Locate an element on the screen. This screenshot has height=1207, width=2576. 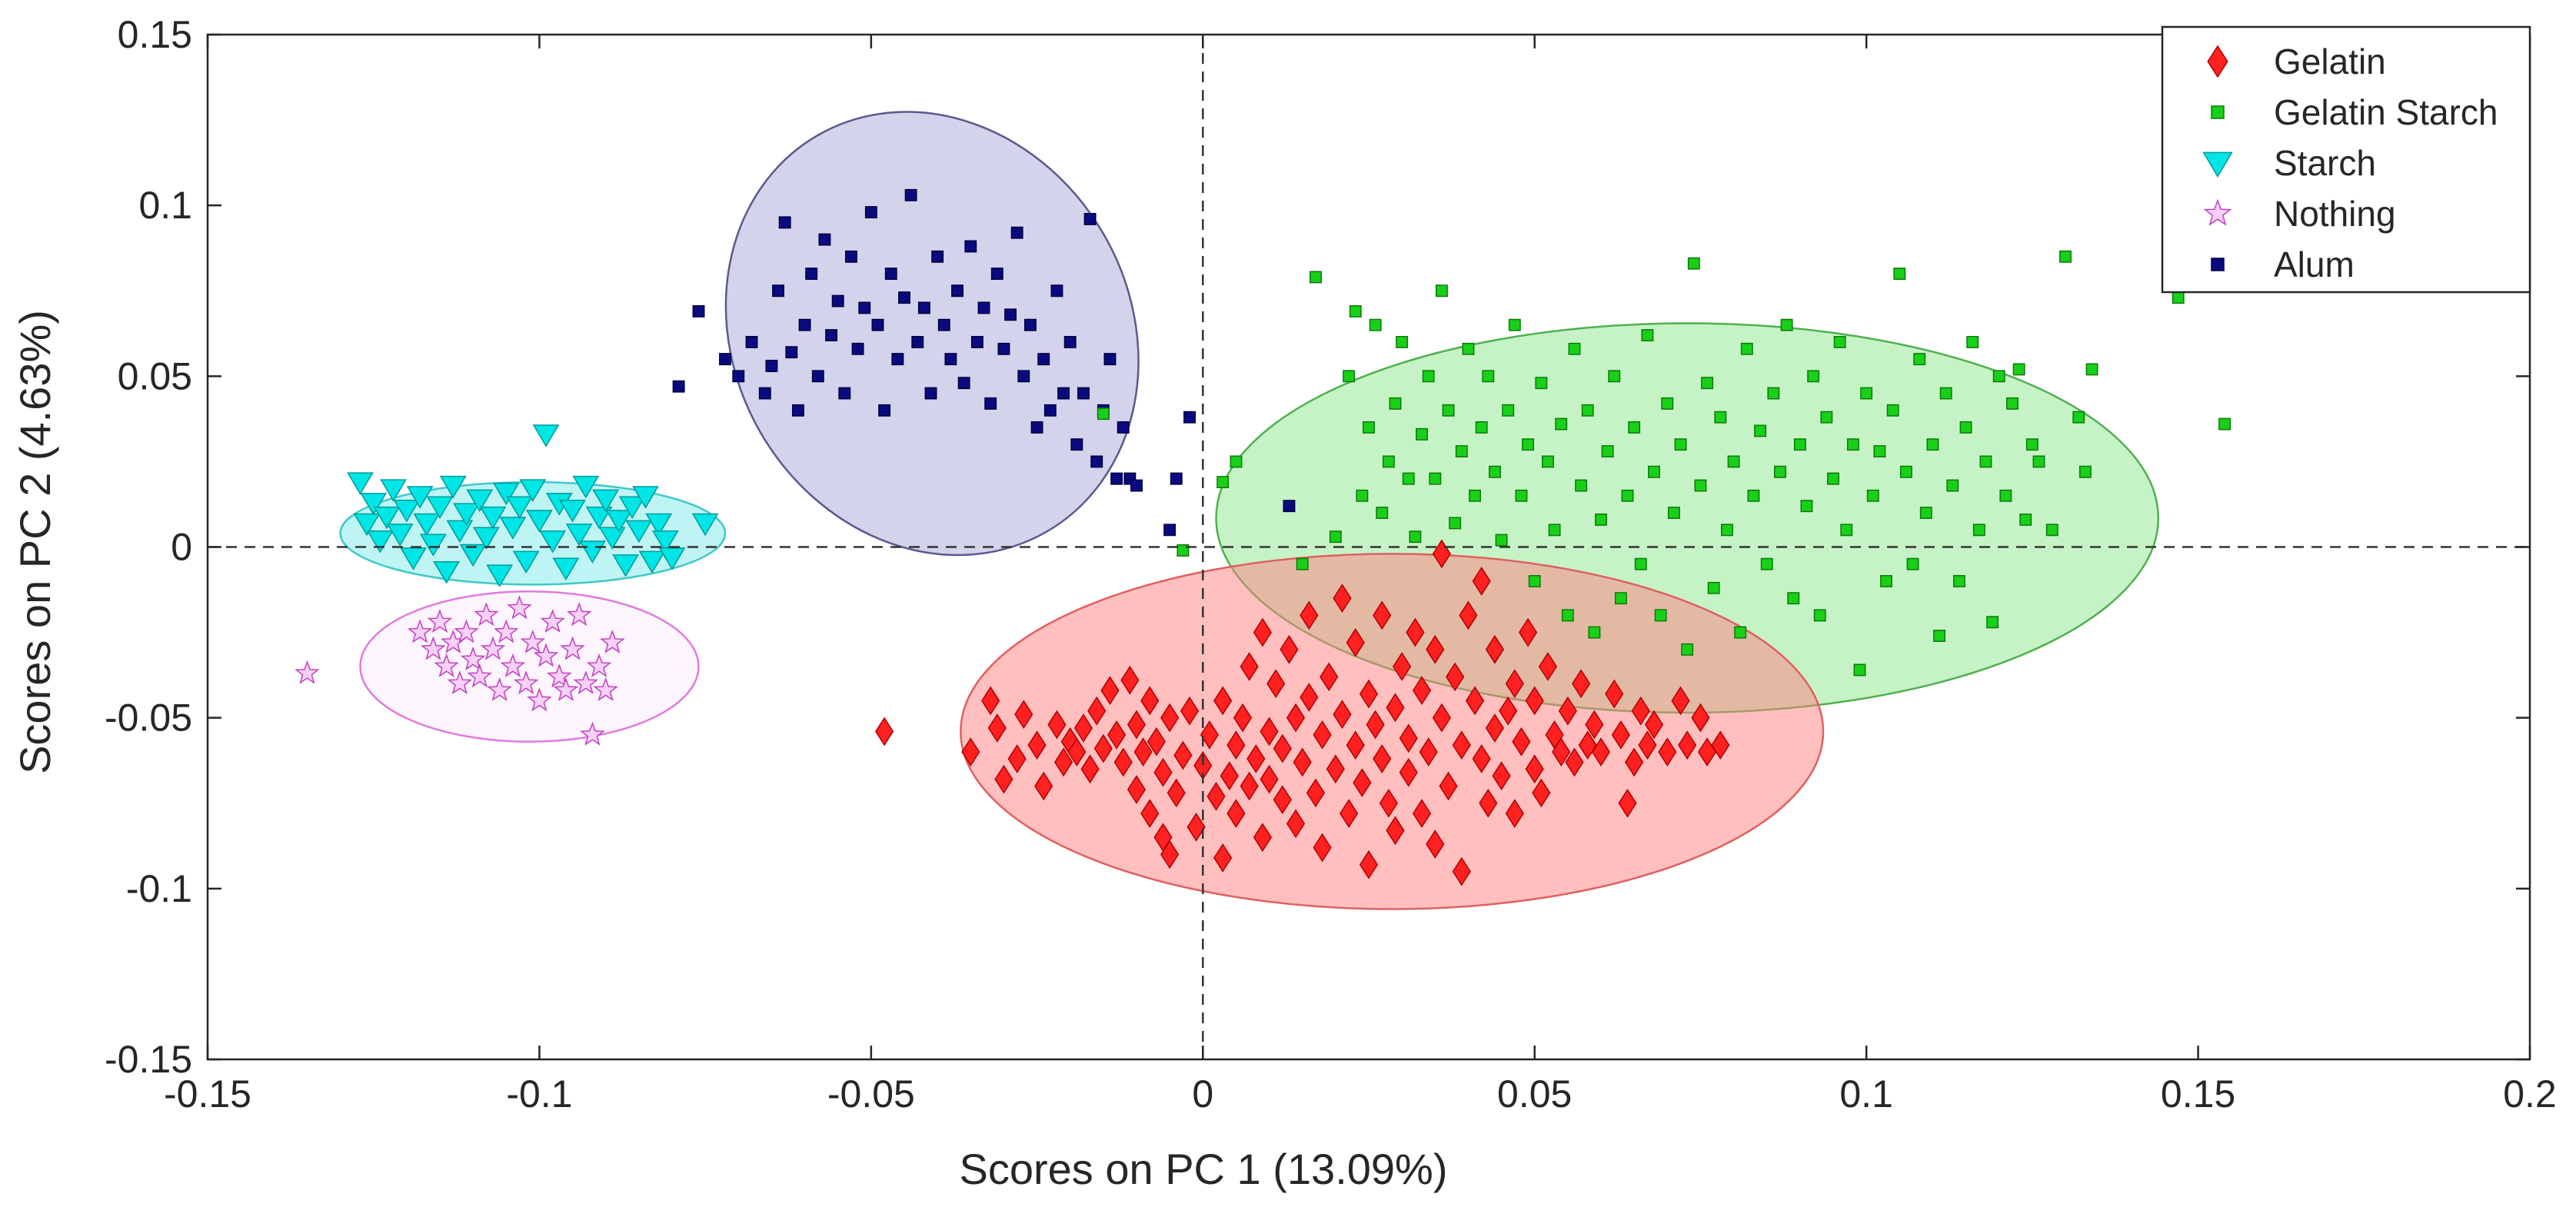
x-axis-label: Scores on PC 1 (13.09%) is located at coordinates (1204, 1169).